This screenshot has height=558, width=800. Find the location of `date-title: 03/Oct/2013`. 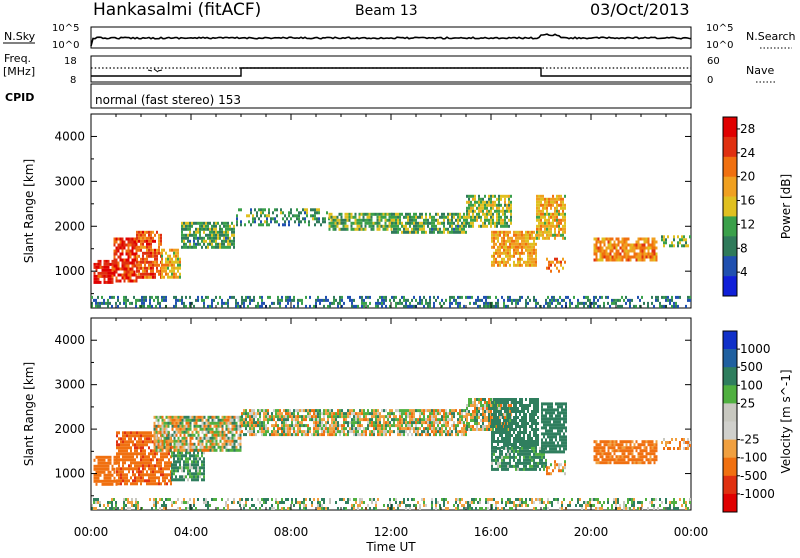

date-title: 03/Oct/2013 is located at coordinates (640, 9).